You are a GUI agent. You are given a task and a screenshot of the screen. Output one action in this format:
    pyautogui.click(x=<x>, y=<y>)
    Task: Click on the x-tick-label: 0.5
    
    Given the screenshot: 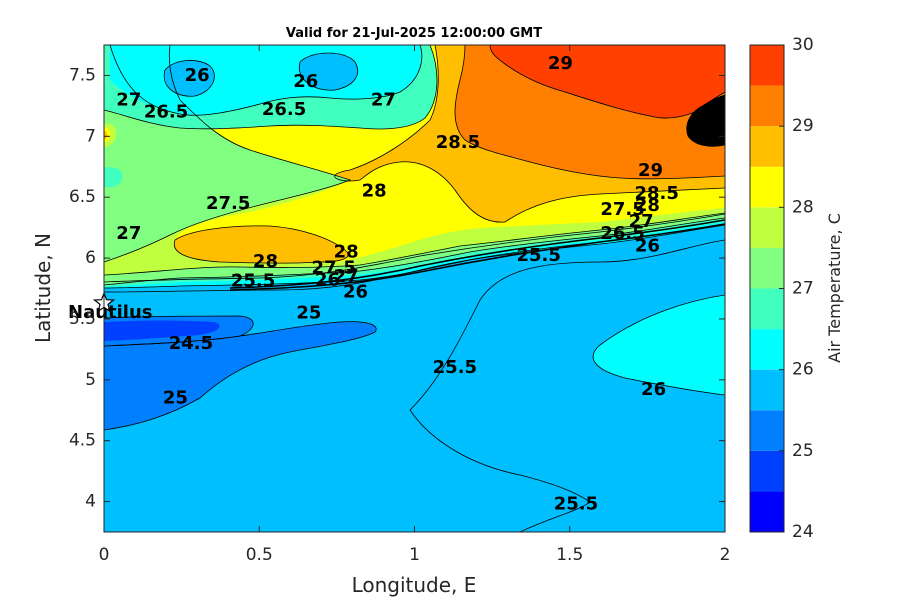 What is the action you would take?
    pyautogui.click(x=259, y=555)
    